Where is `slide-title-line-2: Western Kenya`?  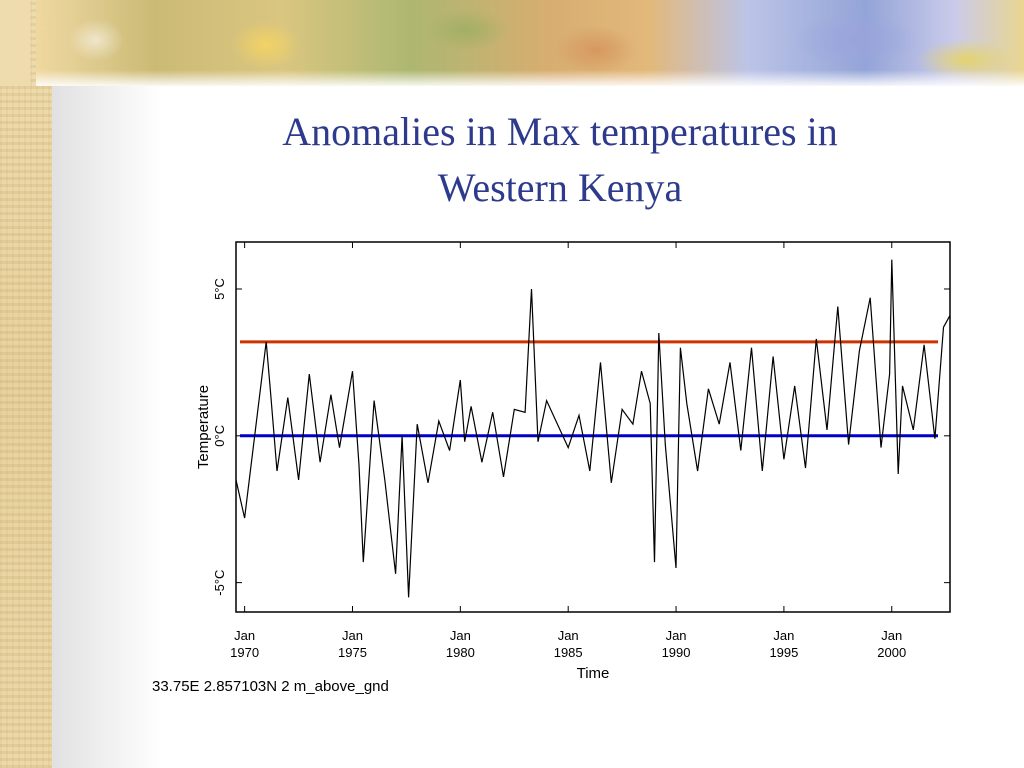
slide-title-line-2: Western Kenya is located at coordinates (560, 187).